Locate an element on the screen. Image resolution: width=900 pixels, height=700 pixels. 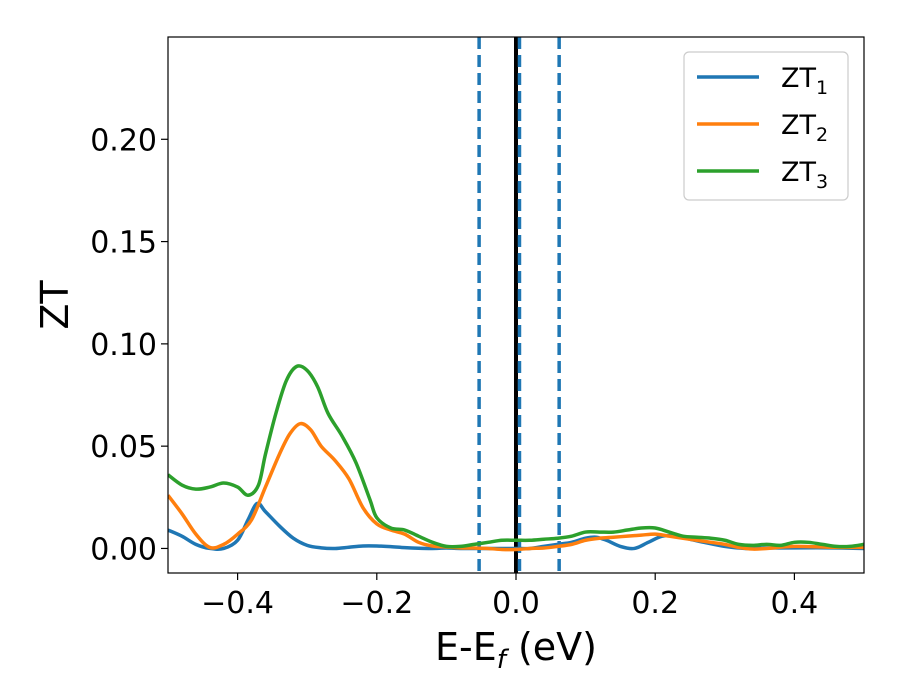
y-tick-label: 0.20 is located at coordinates (123, 140).